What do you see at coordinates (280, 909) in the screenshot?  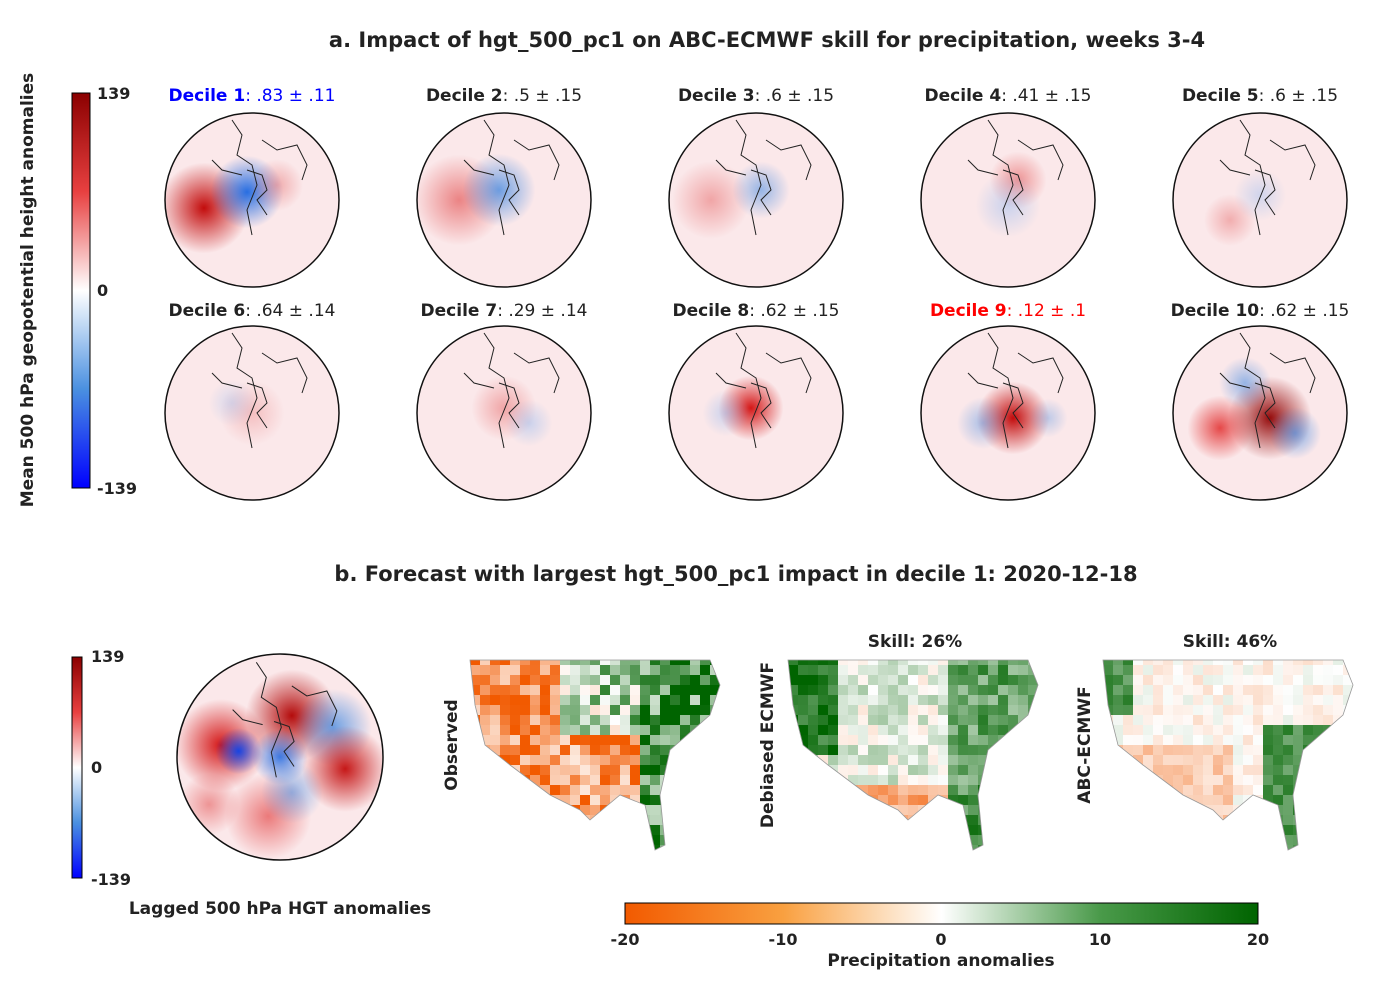 I see `hgt-caption: Lagged 500 hPa HGT anomalies` at bounding box center [280, 909].